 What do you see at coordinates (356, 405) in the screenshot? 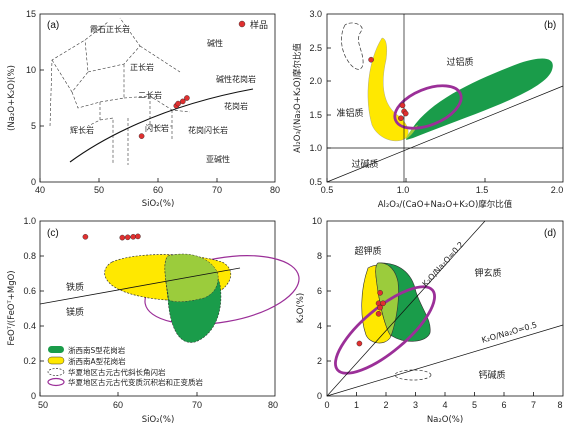
I see `tick-label: 1` at bounding box center [356, 405].